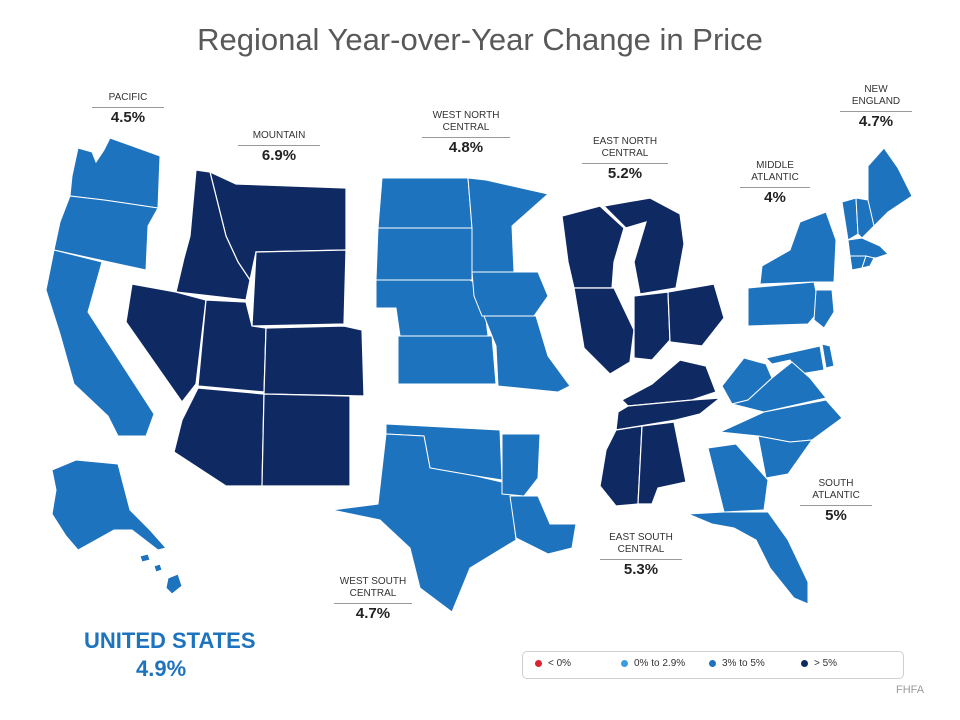  Describe the element at coordinates (219, 437) in the screenshot. I see `state-arizona` at that location.